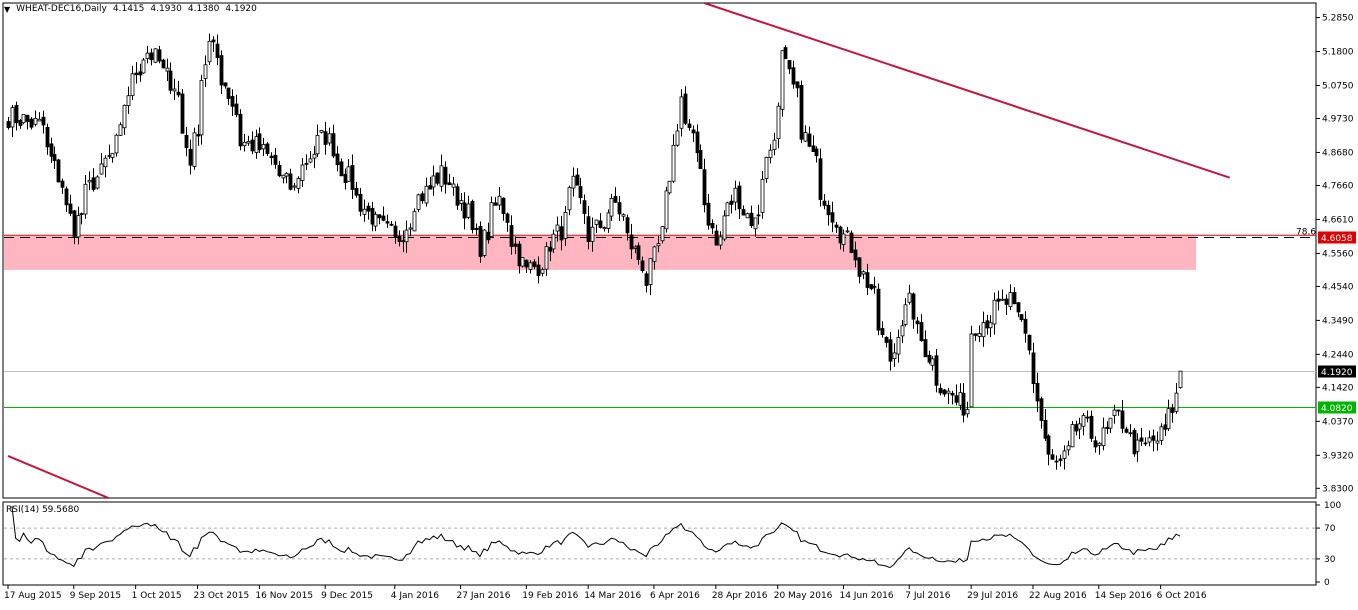 This screenshot has height=610, width=1358. Describe the element at coordinates (128, 9) in the screenshot. I see `open-value: 4.1415` at that location.